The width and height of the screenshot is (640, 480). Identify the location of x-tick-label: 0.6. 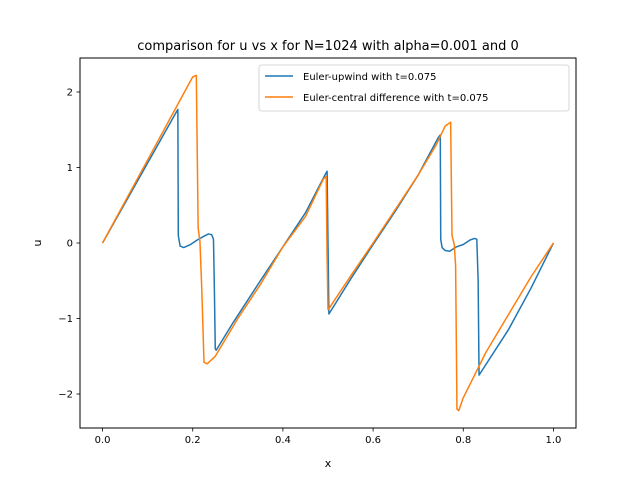
(373, 440).